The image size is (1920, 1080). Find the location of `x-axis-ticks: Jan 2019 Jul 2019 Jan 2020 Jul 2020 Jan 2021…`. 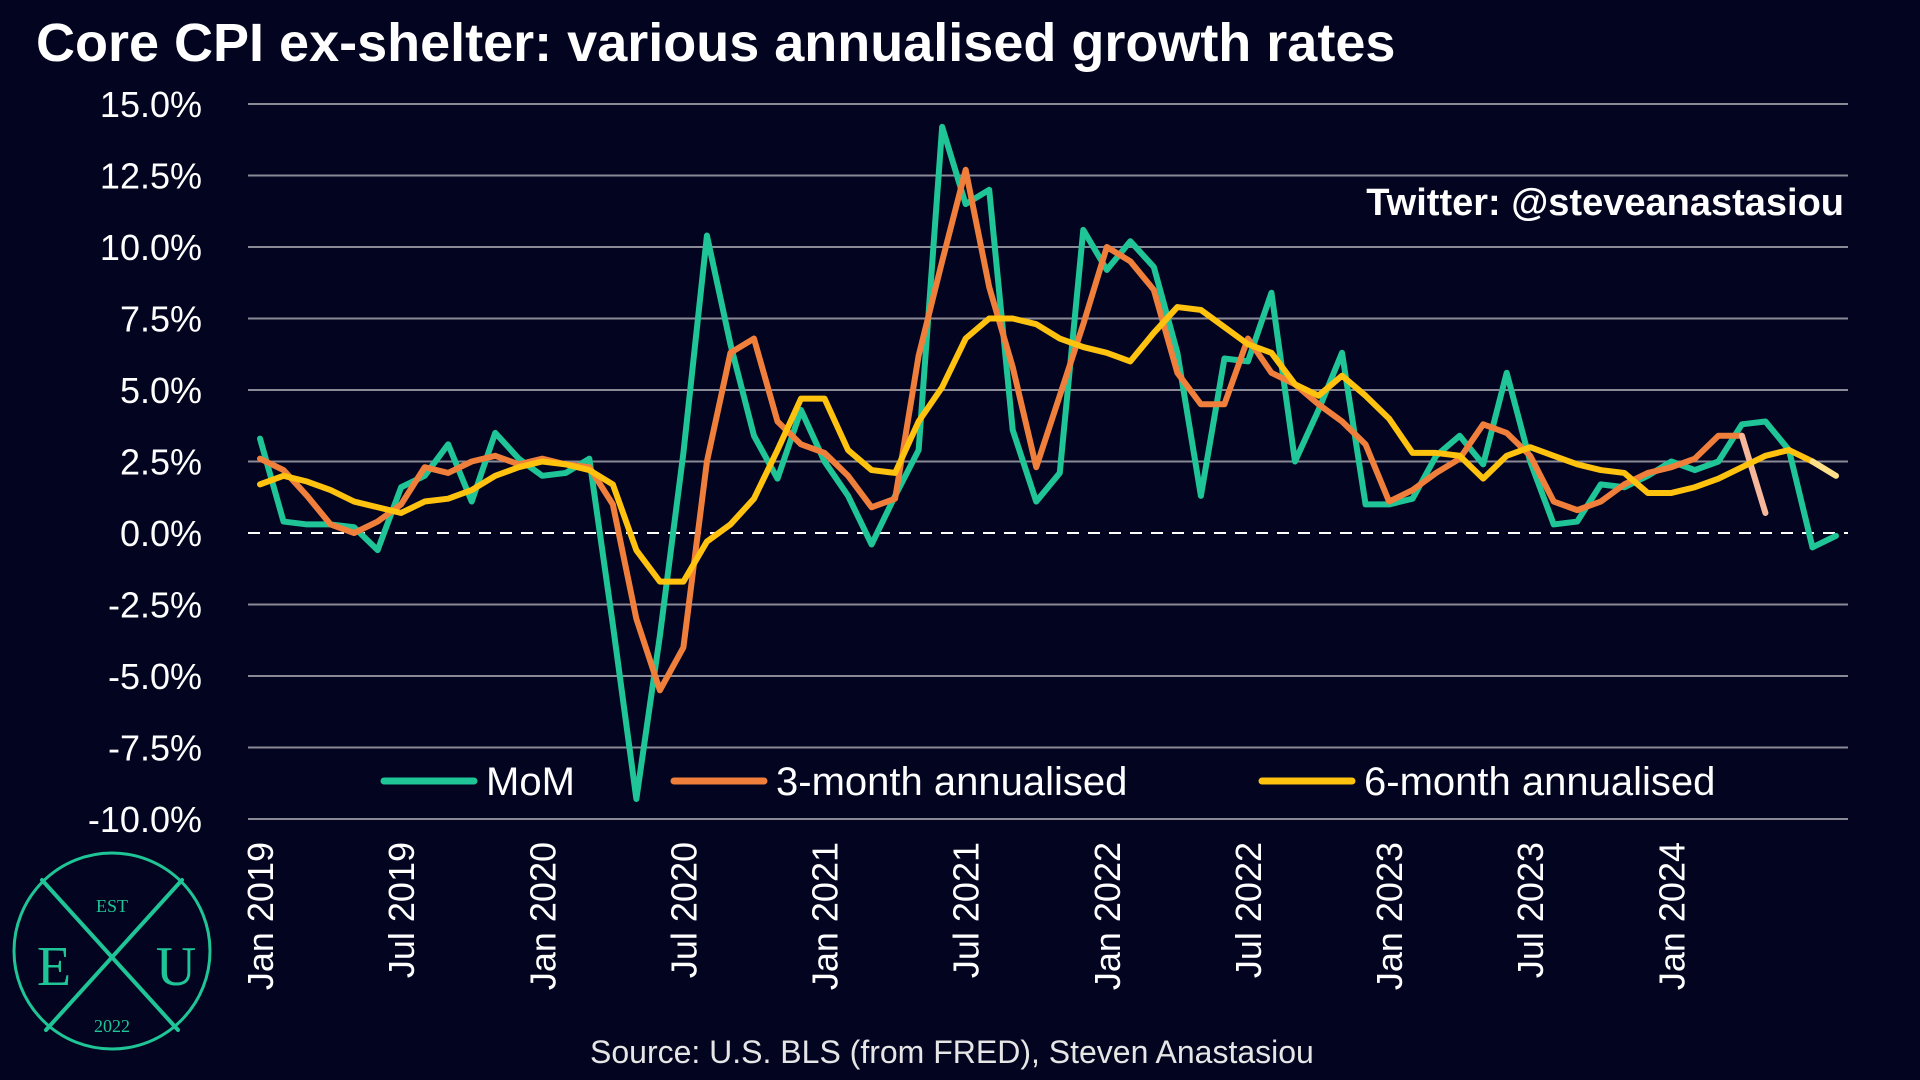

x-axis-ticks: Jan 2019 Jul 2019 Jan 2020 Jul 2020 Jan 2021… is located at coordinates (966, 916).